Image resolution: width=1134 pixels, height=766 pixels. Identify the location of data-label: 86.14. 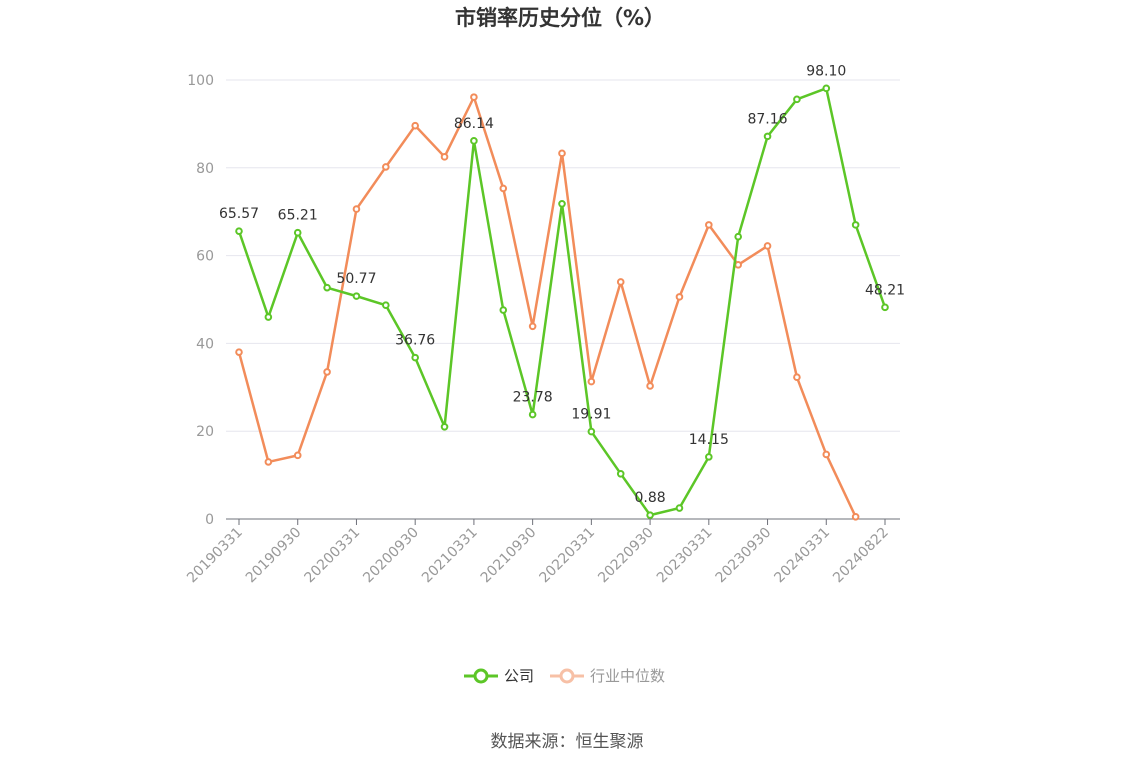
(474, 124).